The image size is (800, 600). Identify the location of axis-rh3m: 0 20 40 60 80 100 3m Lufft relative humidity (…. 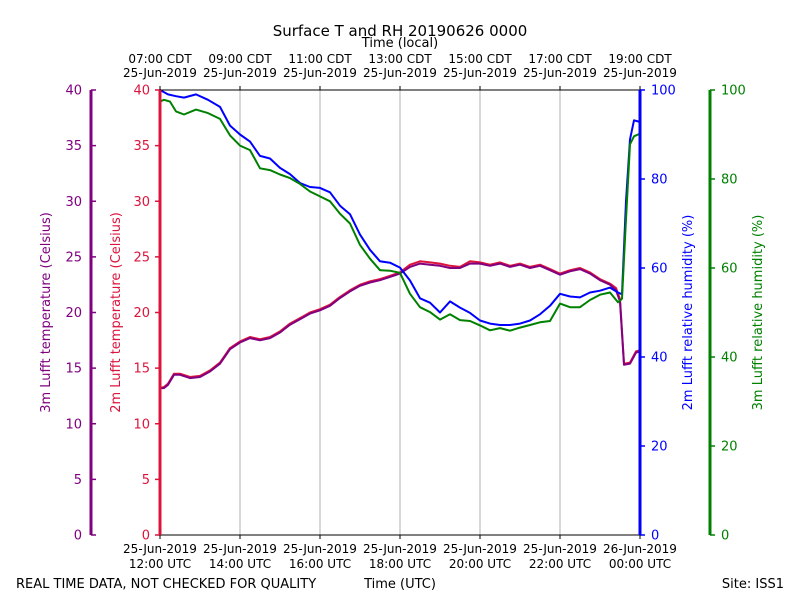
(737, 314).